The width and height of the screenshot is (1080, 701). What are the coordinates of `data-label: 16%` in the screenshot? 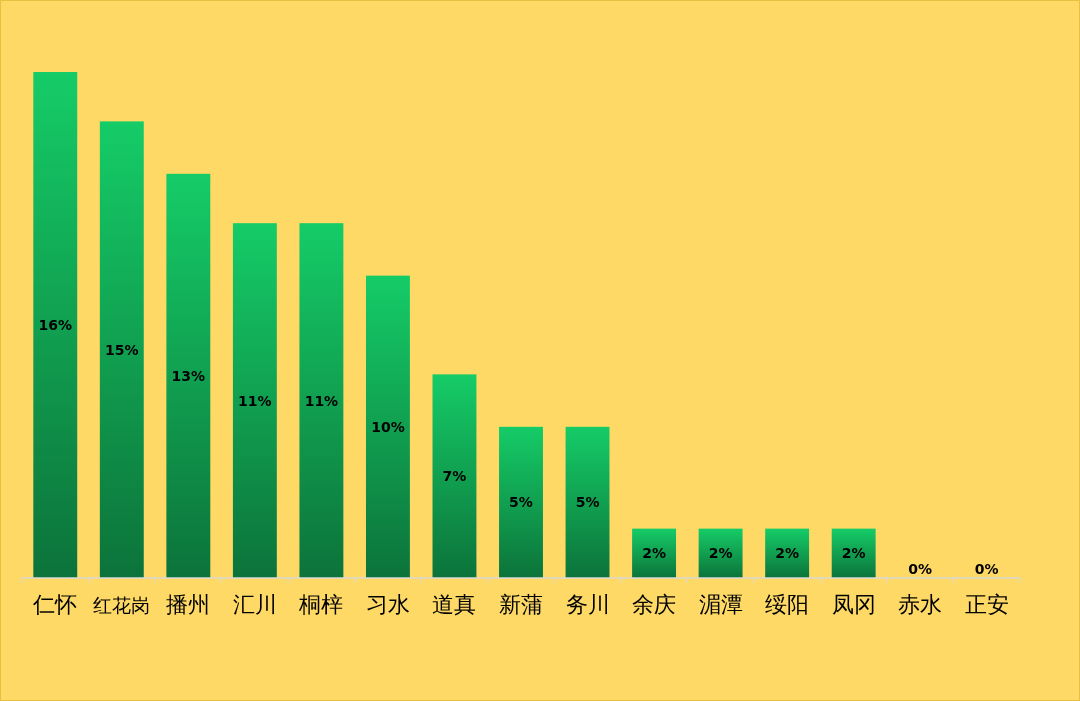 It's located at (55, 325).